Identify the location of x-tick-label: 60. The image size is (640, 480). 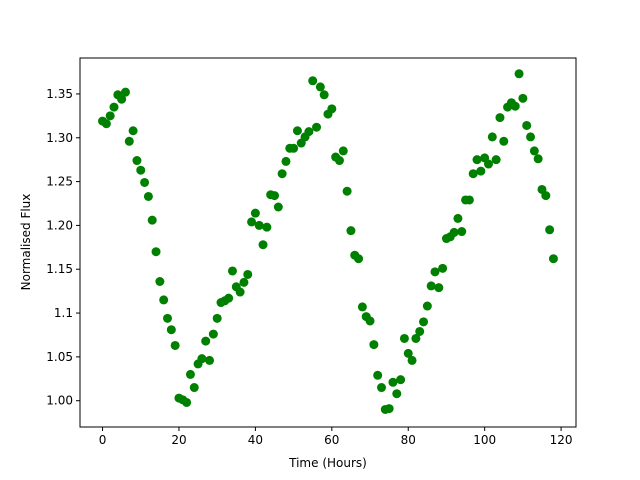
(331, 440).